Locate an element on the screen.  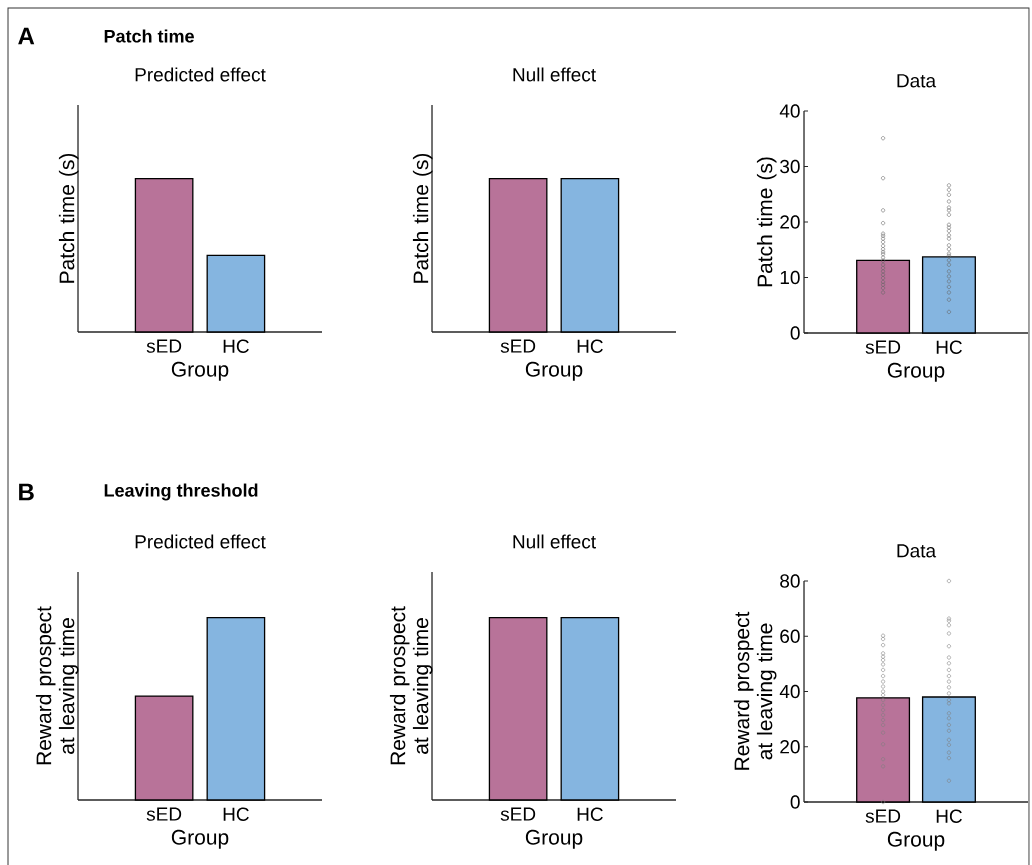
text: Patch time is located at coordinates (149, 36).